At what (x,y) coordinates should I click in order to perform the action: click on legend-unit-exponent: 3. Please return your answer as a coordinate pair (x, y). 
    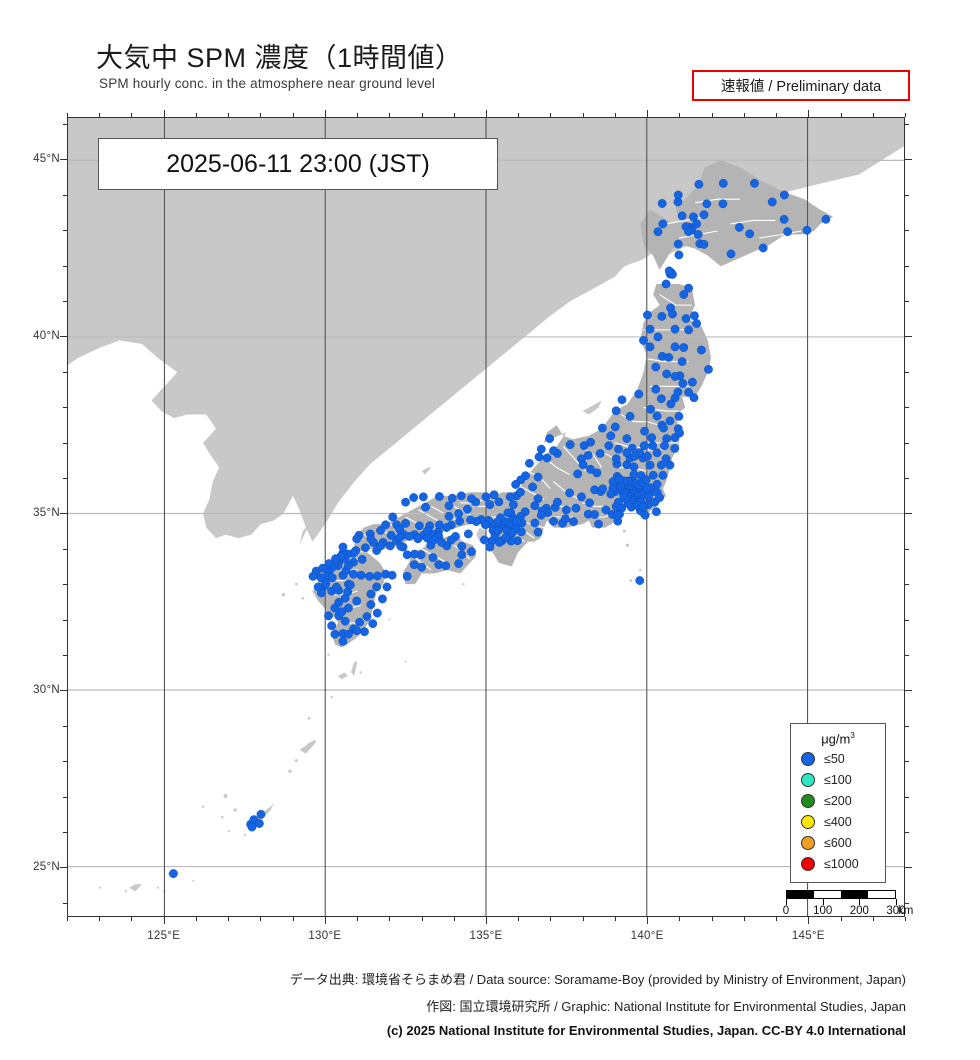
    Looking at the image, I should click on (852, 735).